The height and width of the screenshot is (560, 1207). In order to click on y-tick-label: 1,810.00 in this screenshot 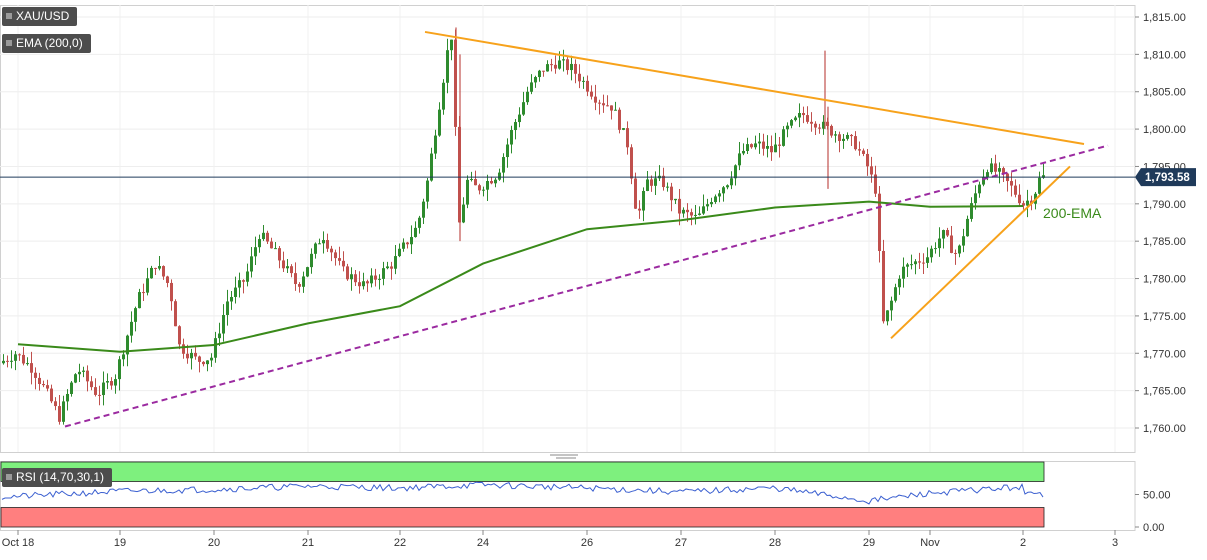, I will do `click(1164, 55)`.